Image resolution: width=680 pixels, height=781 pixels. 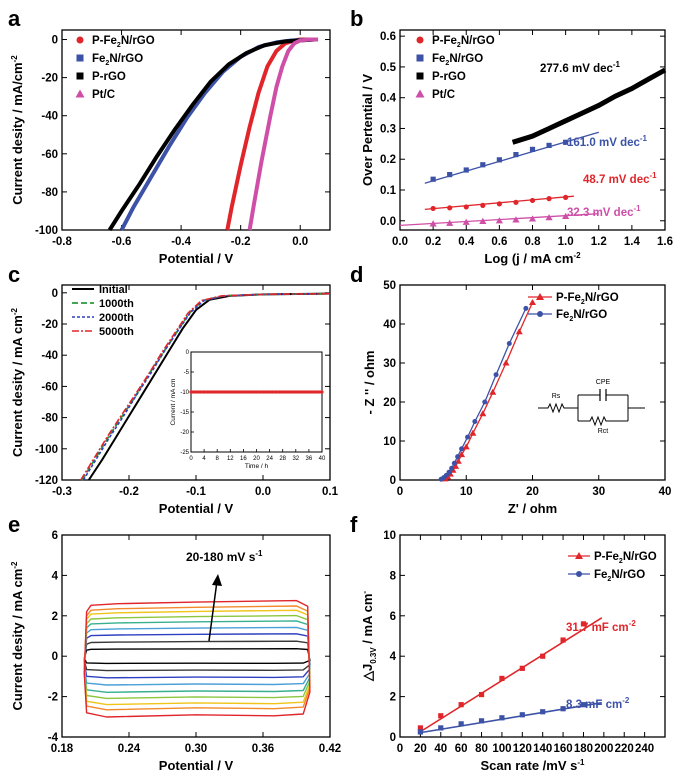 I want to click on capacitance-annotation: 31.7 mF cm-2, so click(x=601, y=626).